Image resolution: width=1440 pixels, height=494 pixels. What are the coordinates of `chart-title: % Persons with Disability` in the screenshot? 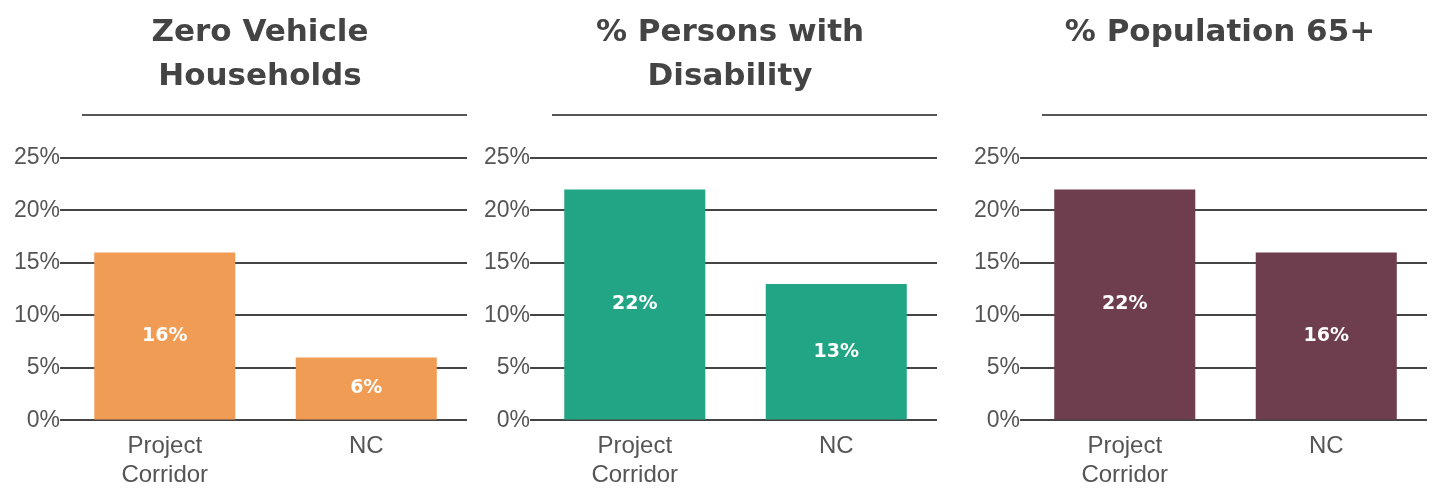 It's located at (730, 52).